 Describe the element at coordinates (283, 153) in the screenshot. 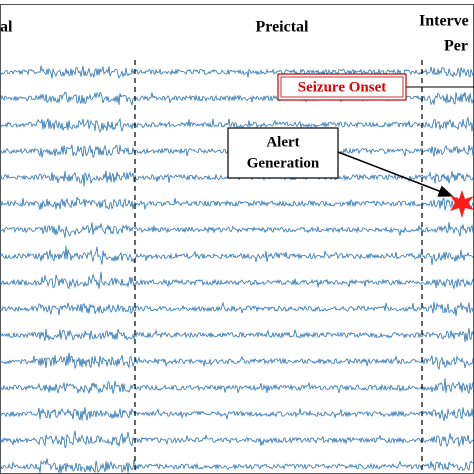

I see `alert-box` at that location.